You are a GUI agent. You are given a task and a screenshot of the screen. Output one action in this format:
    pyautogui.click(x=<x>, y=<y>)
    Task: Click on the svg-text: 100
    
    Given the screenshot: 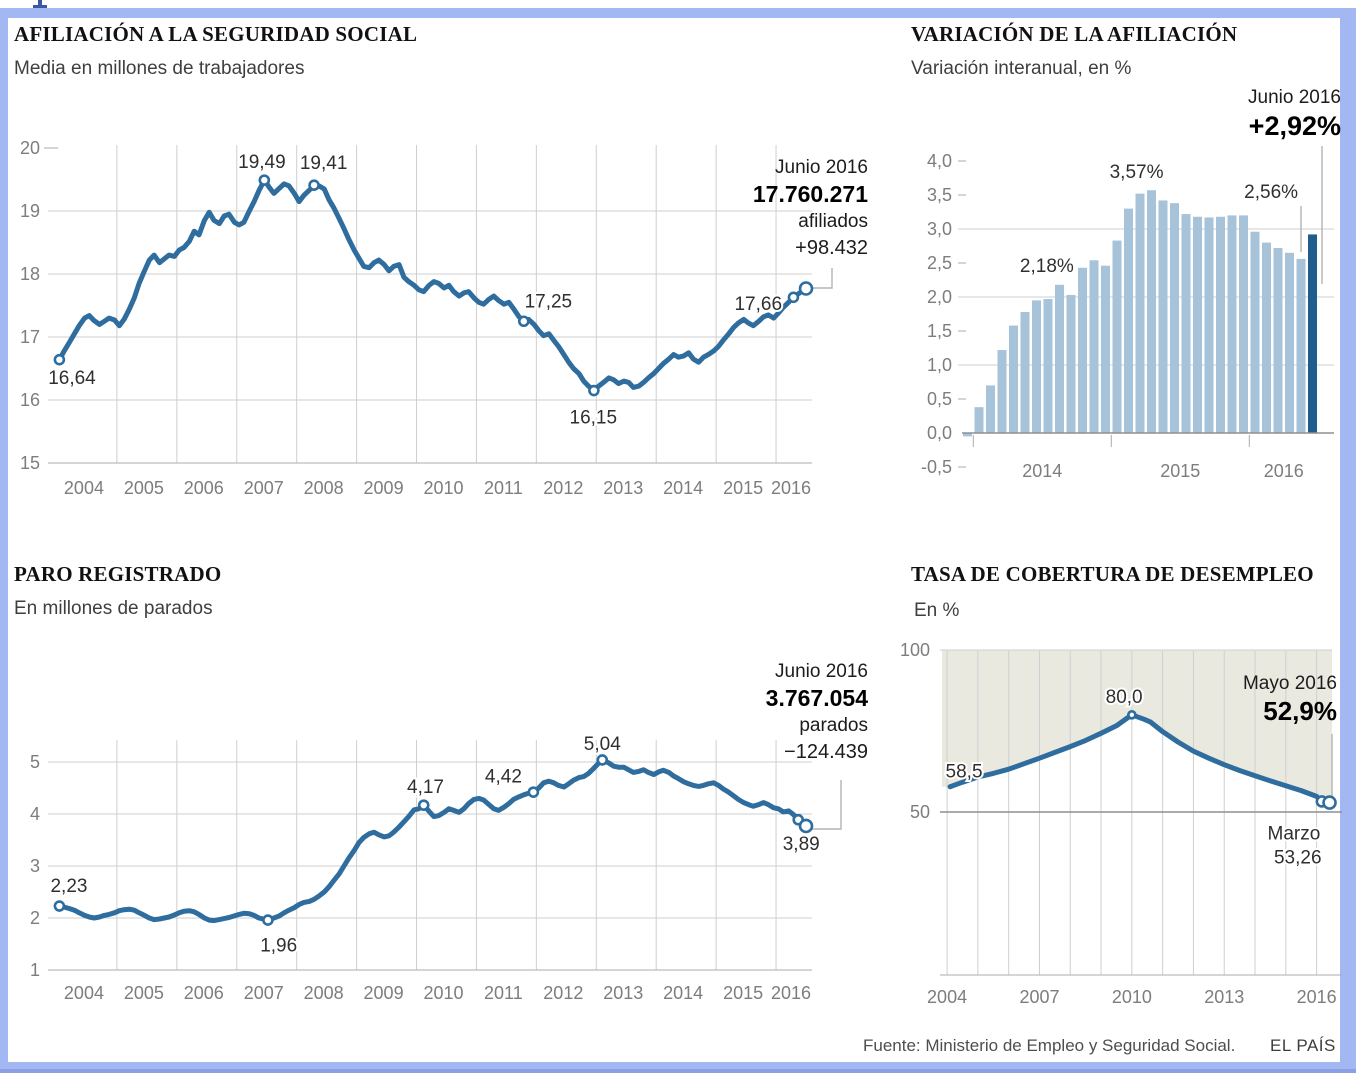 What is the action you would take?
    pyautogui.click(x=915, y=650)
    